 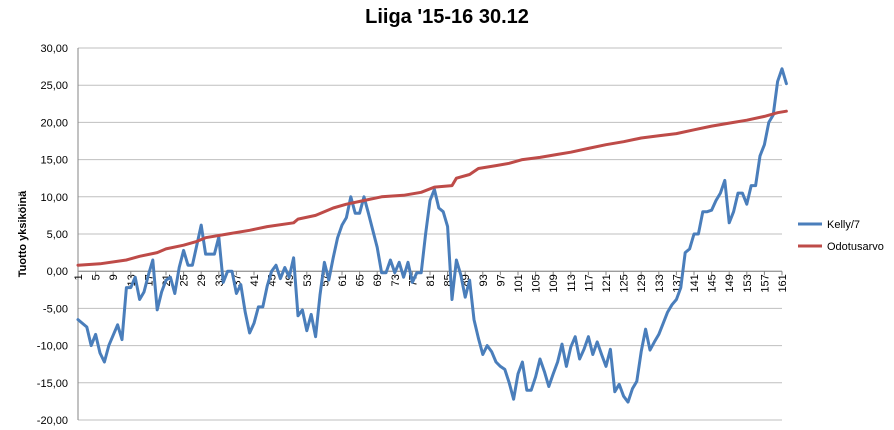 I want to click on x-tick-label: 69, so click(x=378, y=280).